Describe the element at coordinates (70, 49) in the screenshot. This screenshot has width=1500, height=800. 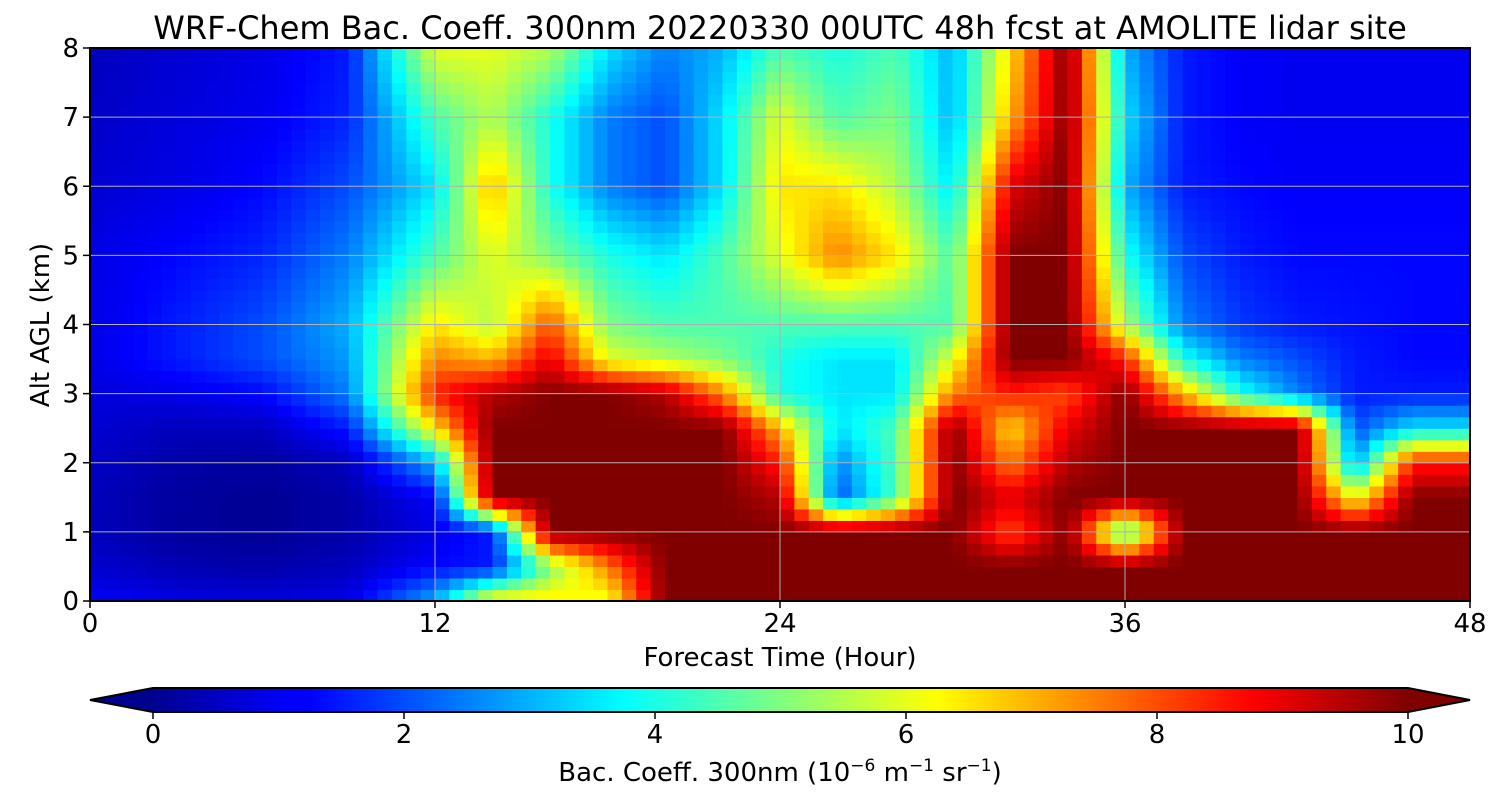
I see `y-tick-label: 8` at that location.